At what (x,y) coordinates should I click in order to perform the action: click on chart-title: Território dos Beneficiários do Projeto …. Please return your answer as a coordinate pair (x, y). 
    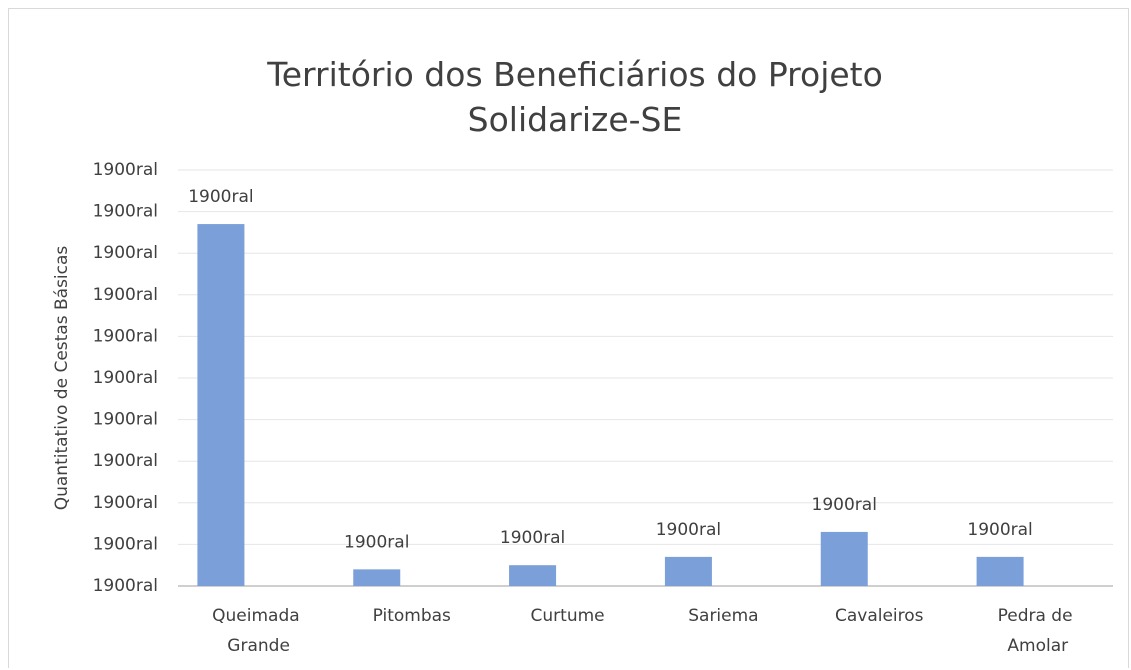
    Looking at the image, I should click on (575, 97).